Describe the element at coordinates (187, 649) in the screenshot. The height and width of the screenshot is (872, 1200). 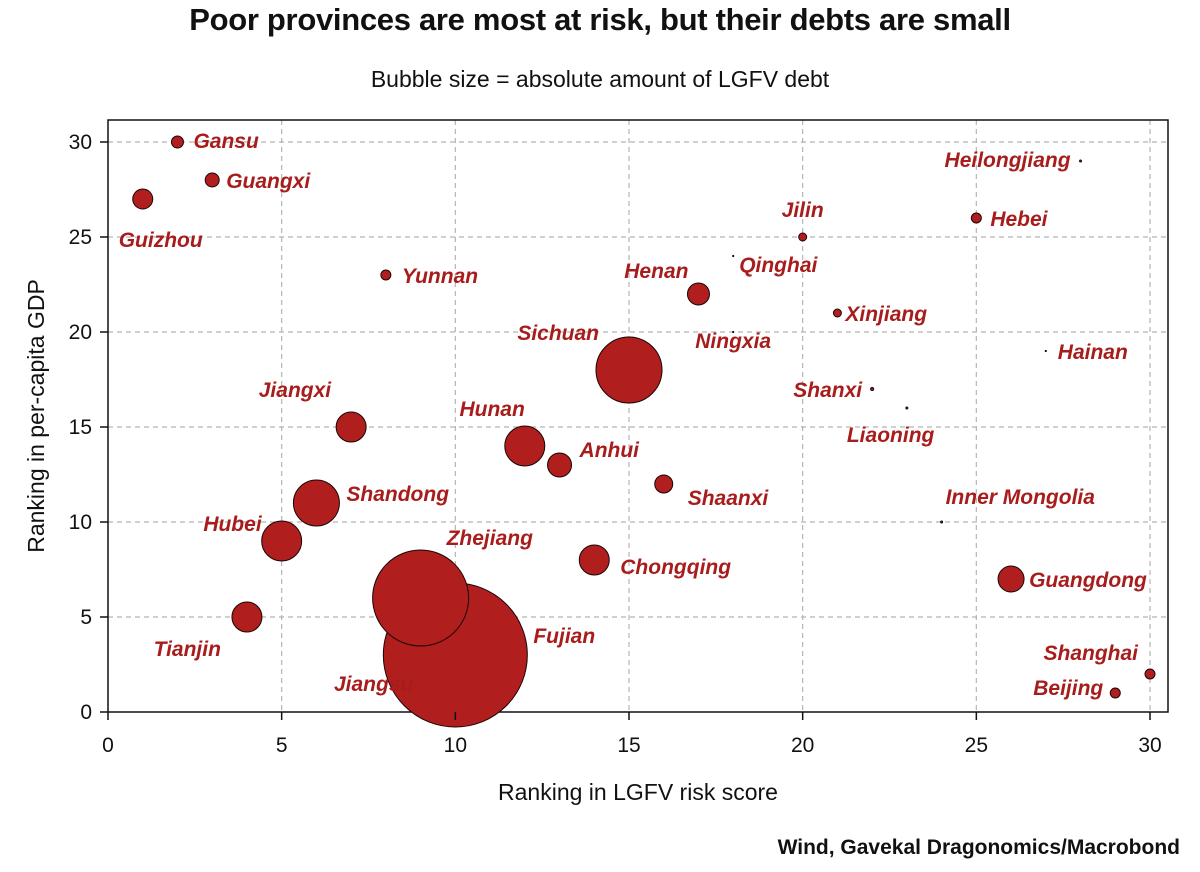
I see `label-tianjin: Tianjin` at that location.